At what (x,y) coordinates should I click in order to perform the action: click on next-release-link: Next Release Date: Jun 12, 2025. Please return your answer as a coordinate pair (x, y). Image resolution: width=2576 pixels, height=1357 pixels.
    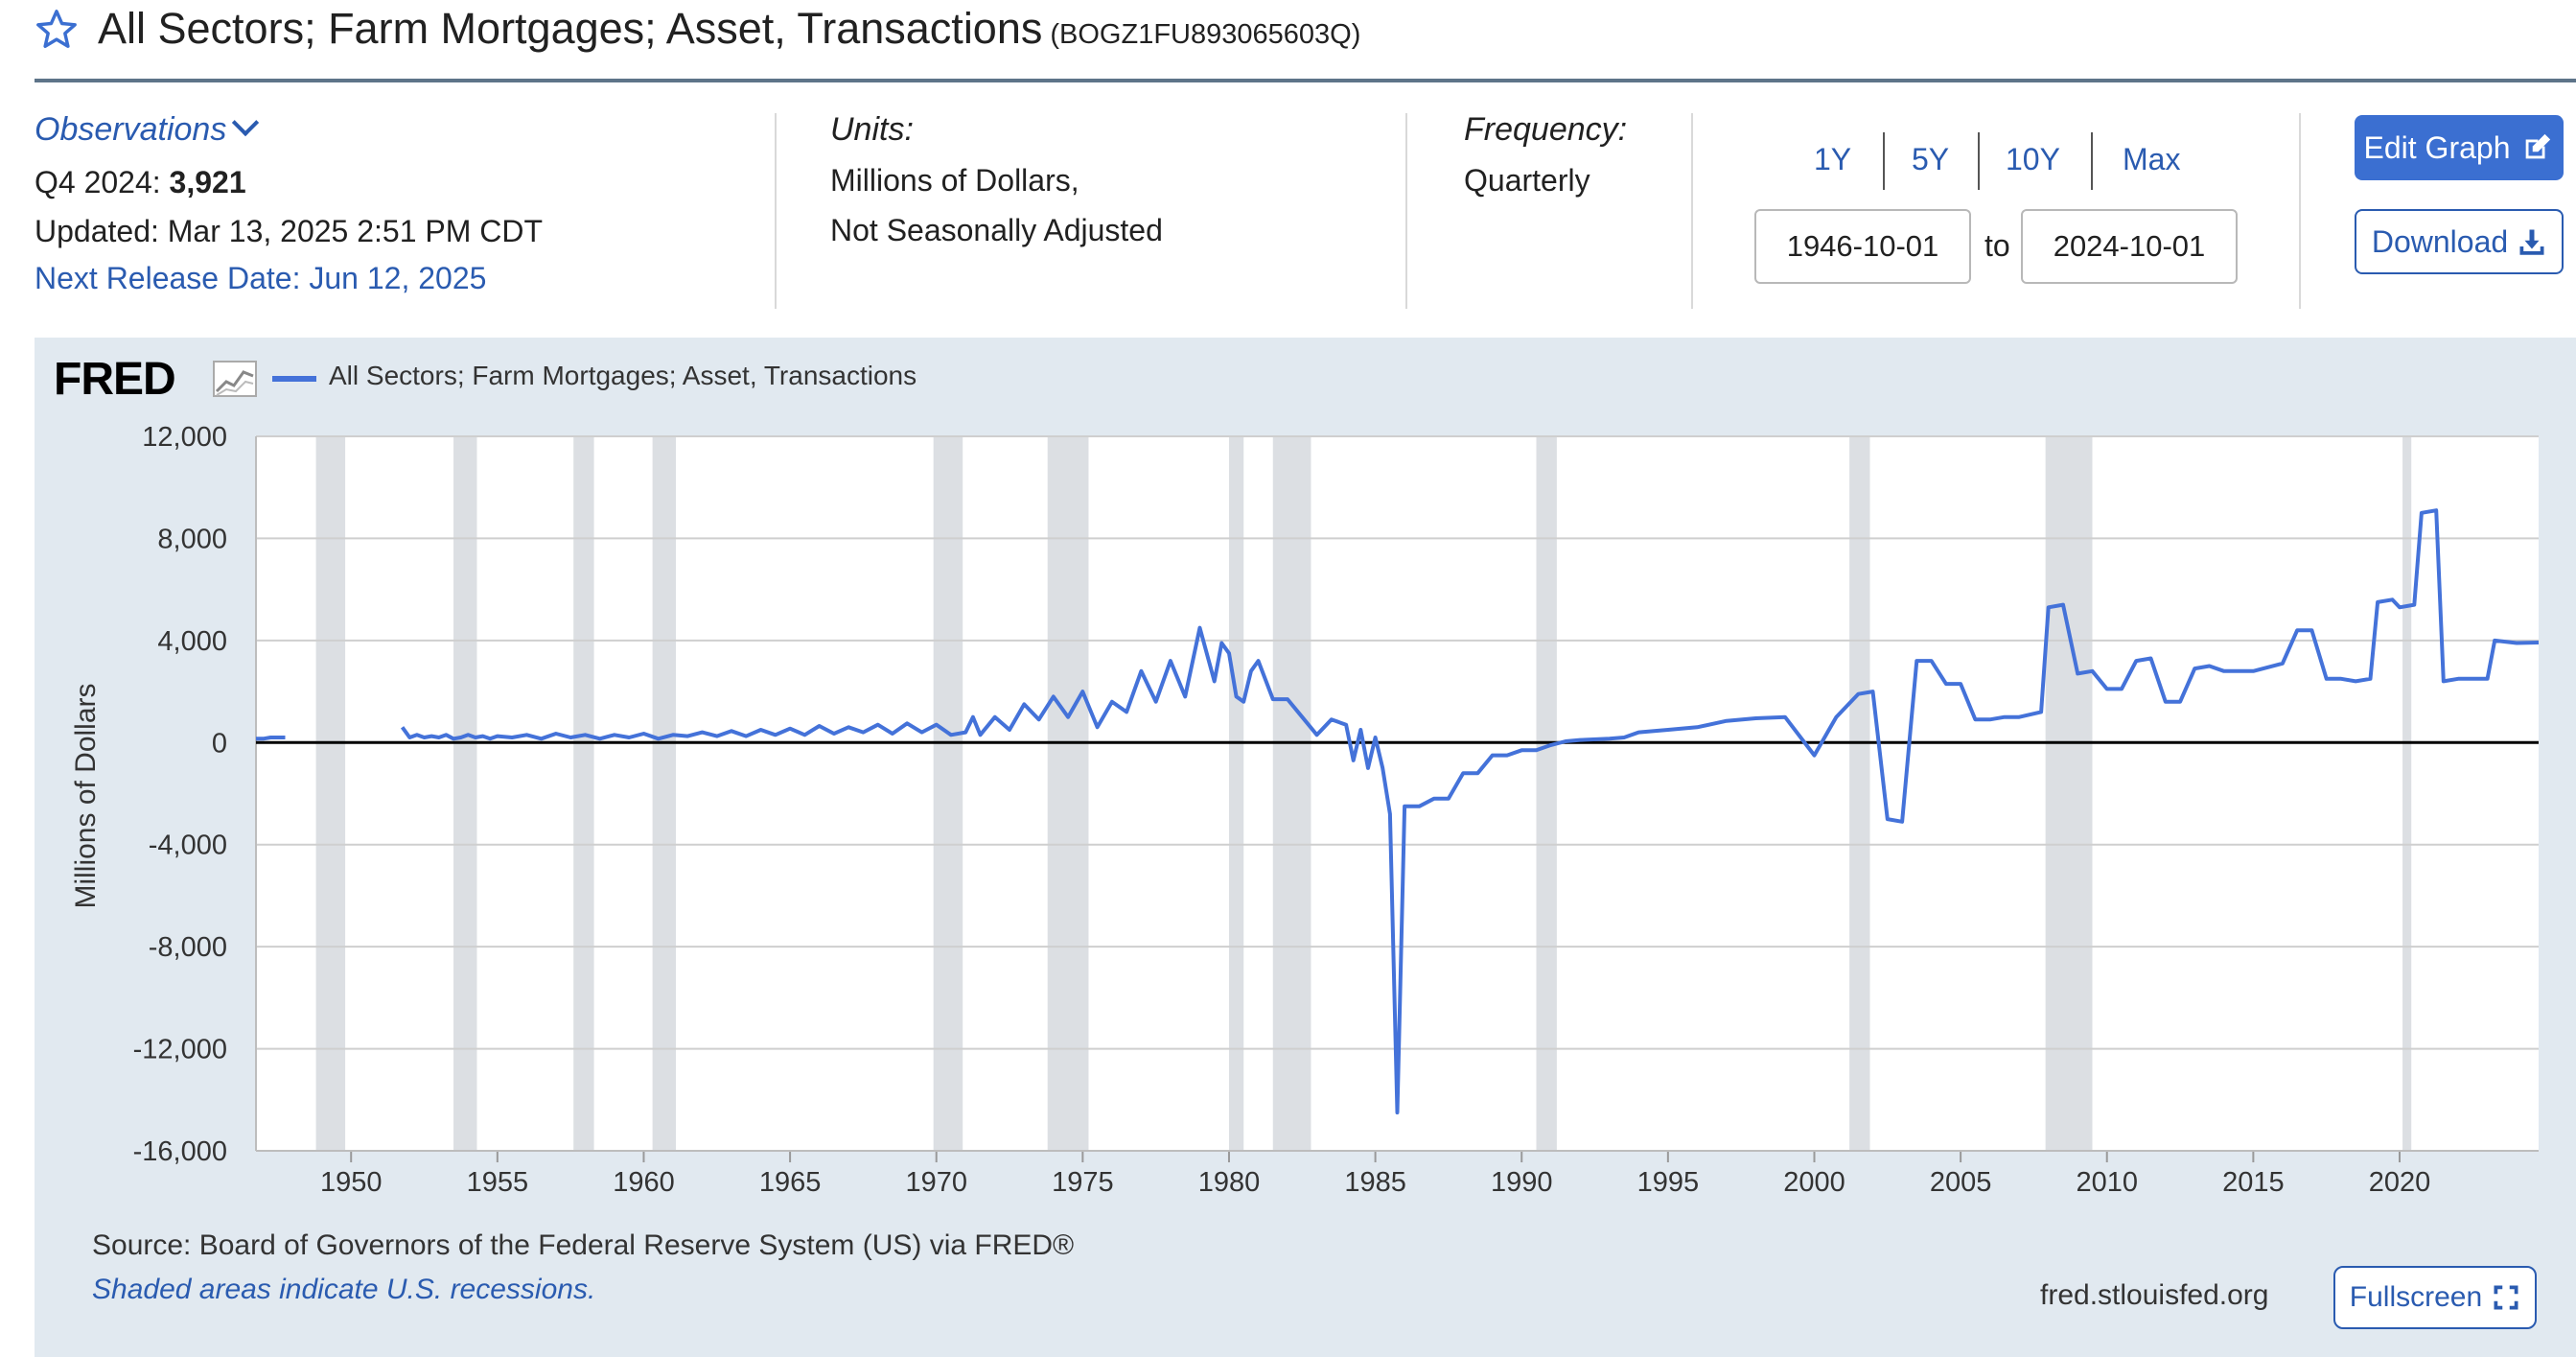
    Looking at the image, I should click on (261, 278).